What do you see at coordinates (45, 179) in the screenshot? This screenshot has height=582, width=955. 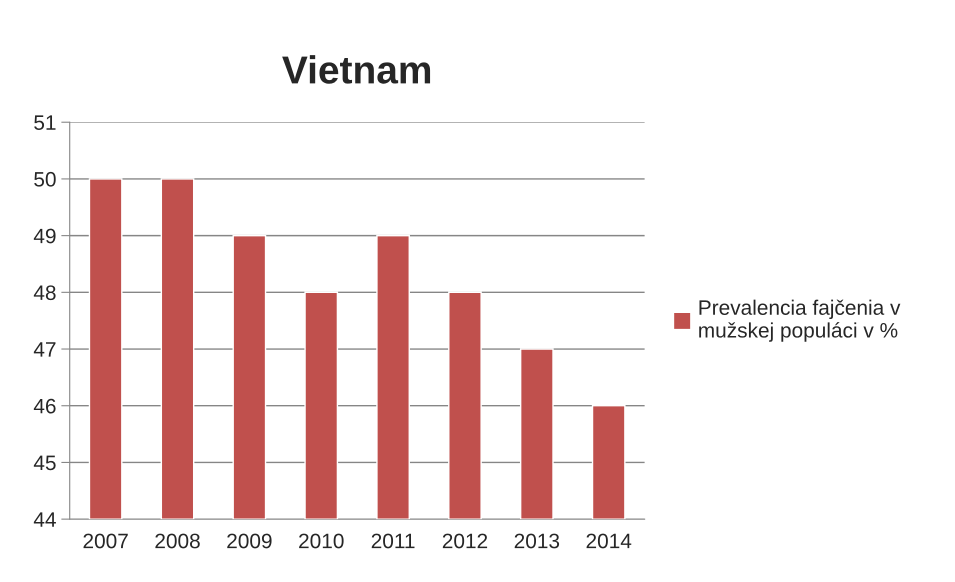 I see `y-tick-label: 50` at bounding box center [45, 179].